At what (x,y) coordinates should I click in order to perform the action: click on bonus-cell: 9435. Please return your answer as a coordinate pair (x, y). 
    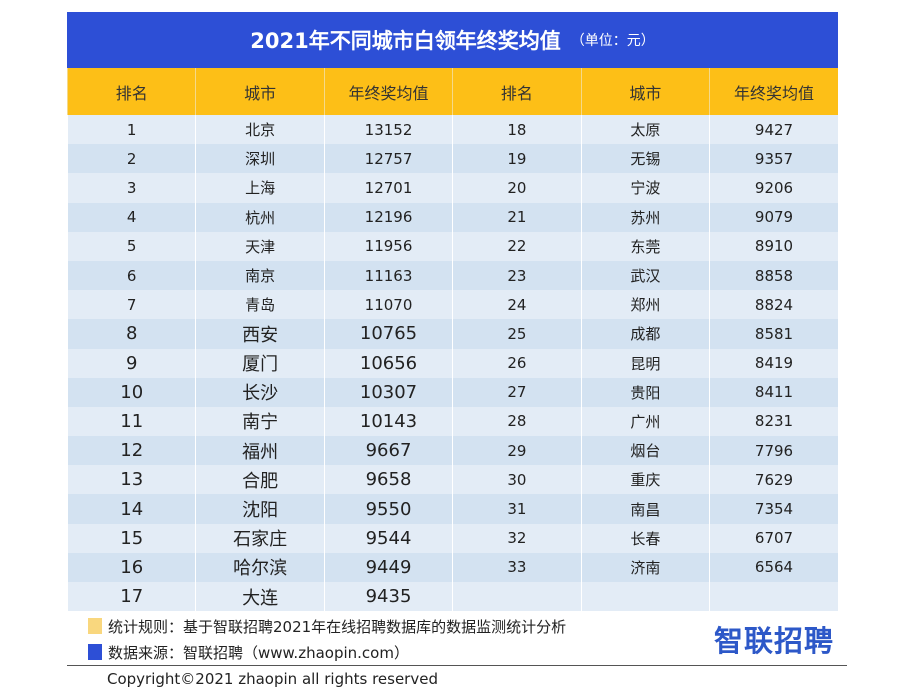
    Looking at the image, I should click on (388, 597).